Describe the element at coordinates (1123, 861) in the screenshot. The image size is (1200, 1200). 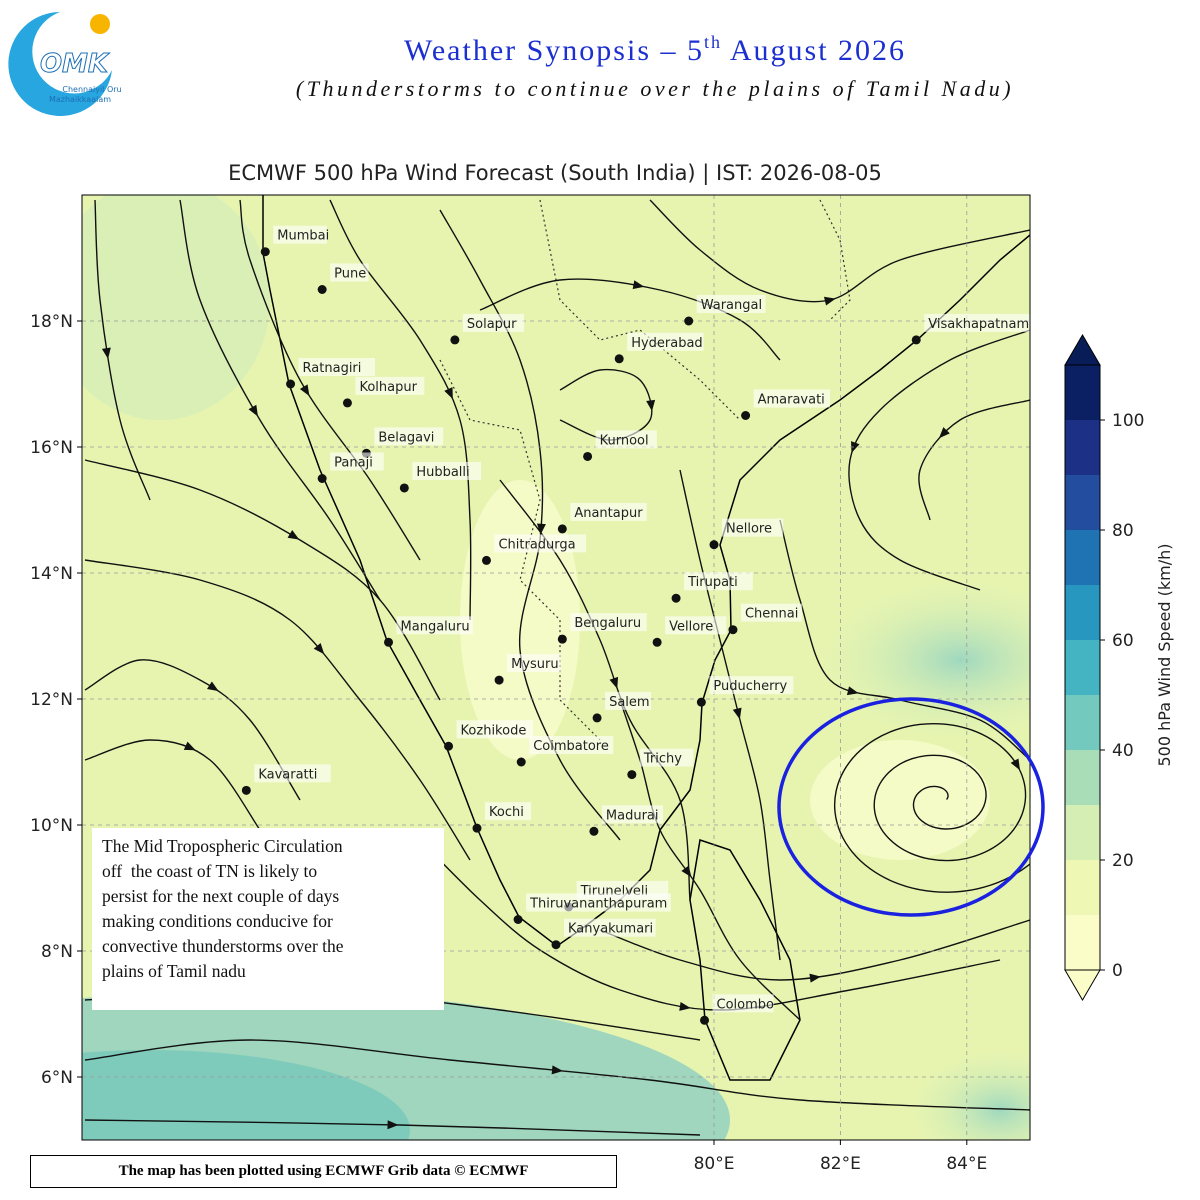
I see `colorbar-tick-label: 20` at that location.